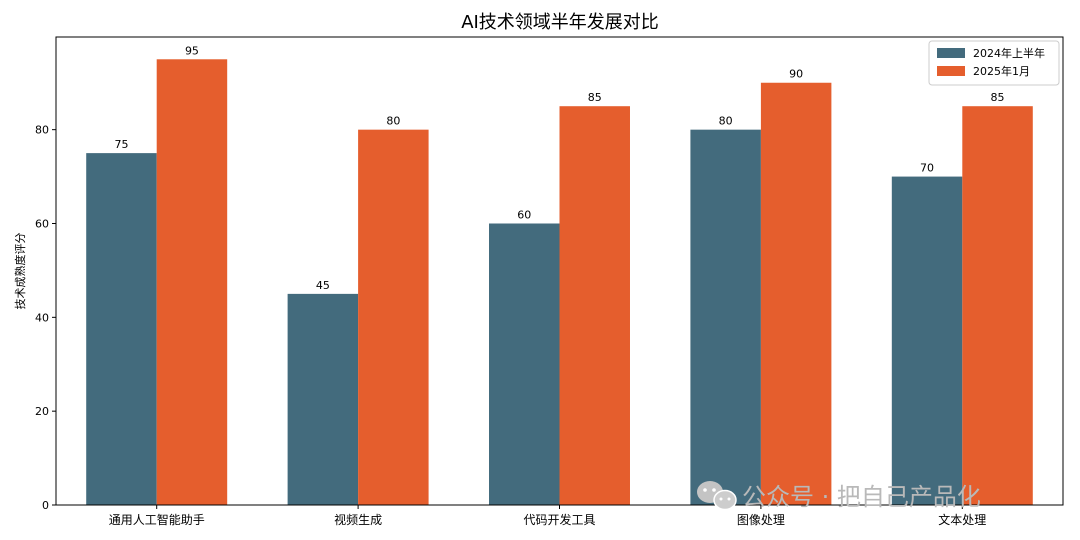 This screenshot has height=540, width=1080. What do you see at coordinates (192, 50) in the screenshot?
I see `data-label: 95` at bounding box center [192, 50].